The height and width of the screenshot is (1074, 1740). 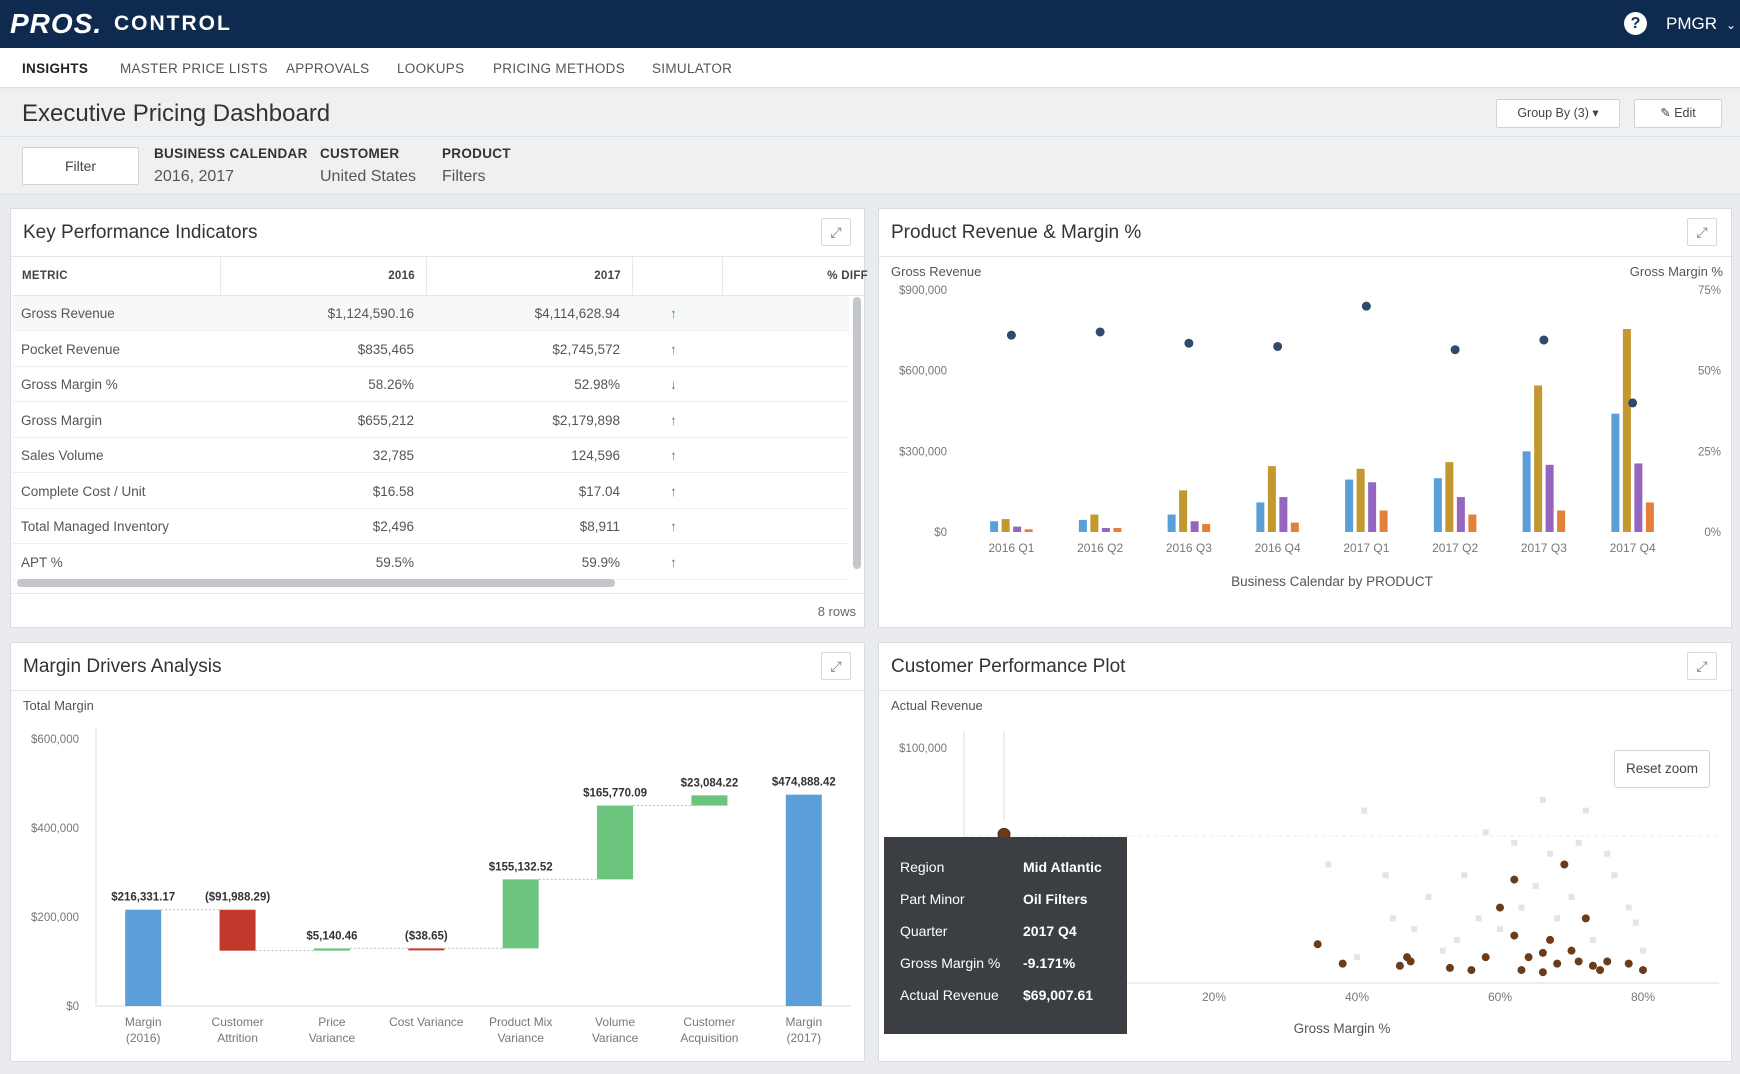 I want to click on reset-zoom-button: Reset zoom, so click(x=1662, y=769).